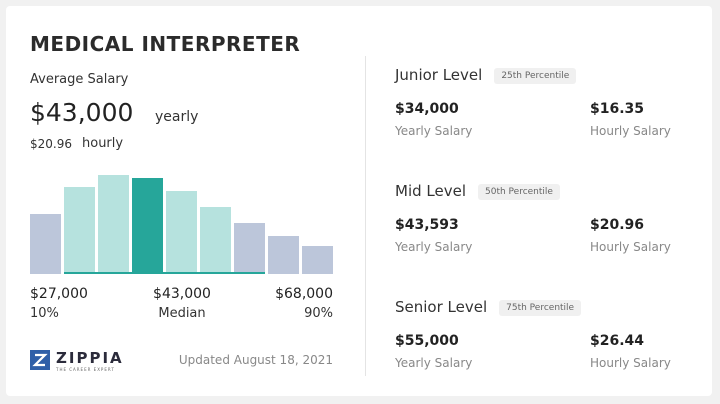 Image resolution: width=720 pixels, height=404 pixels. I want to click on median-amount: $43,000, so click(182, 294).